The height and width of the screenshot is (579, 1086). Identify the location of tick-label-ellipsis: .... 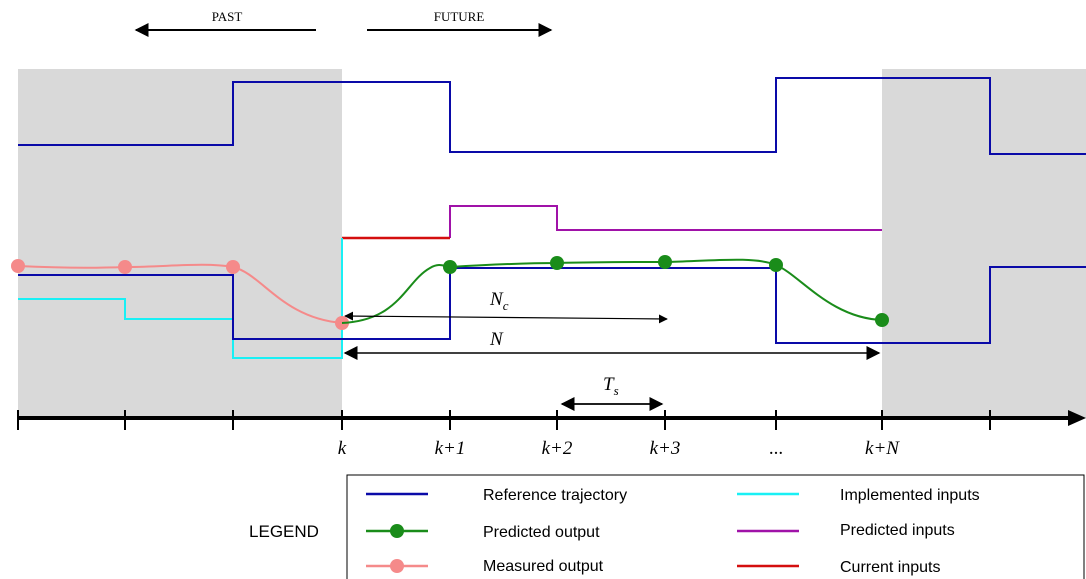
(776, 448).